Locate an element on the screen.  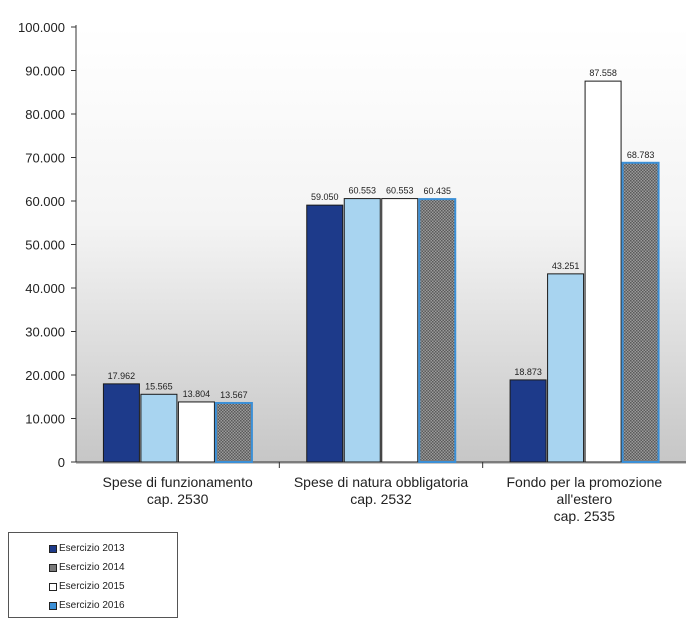
legend-item: Esercizio 2013 is located at coordinates (93, 548).